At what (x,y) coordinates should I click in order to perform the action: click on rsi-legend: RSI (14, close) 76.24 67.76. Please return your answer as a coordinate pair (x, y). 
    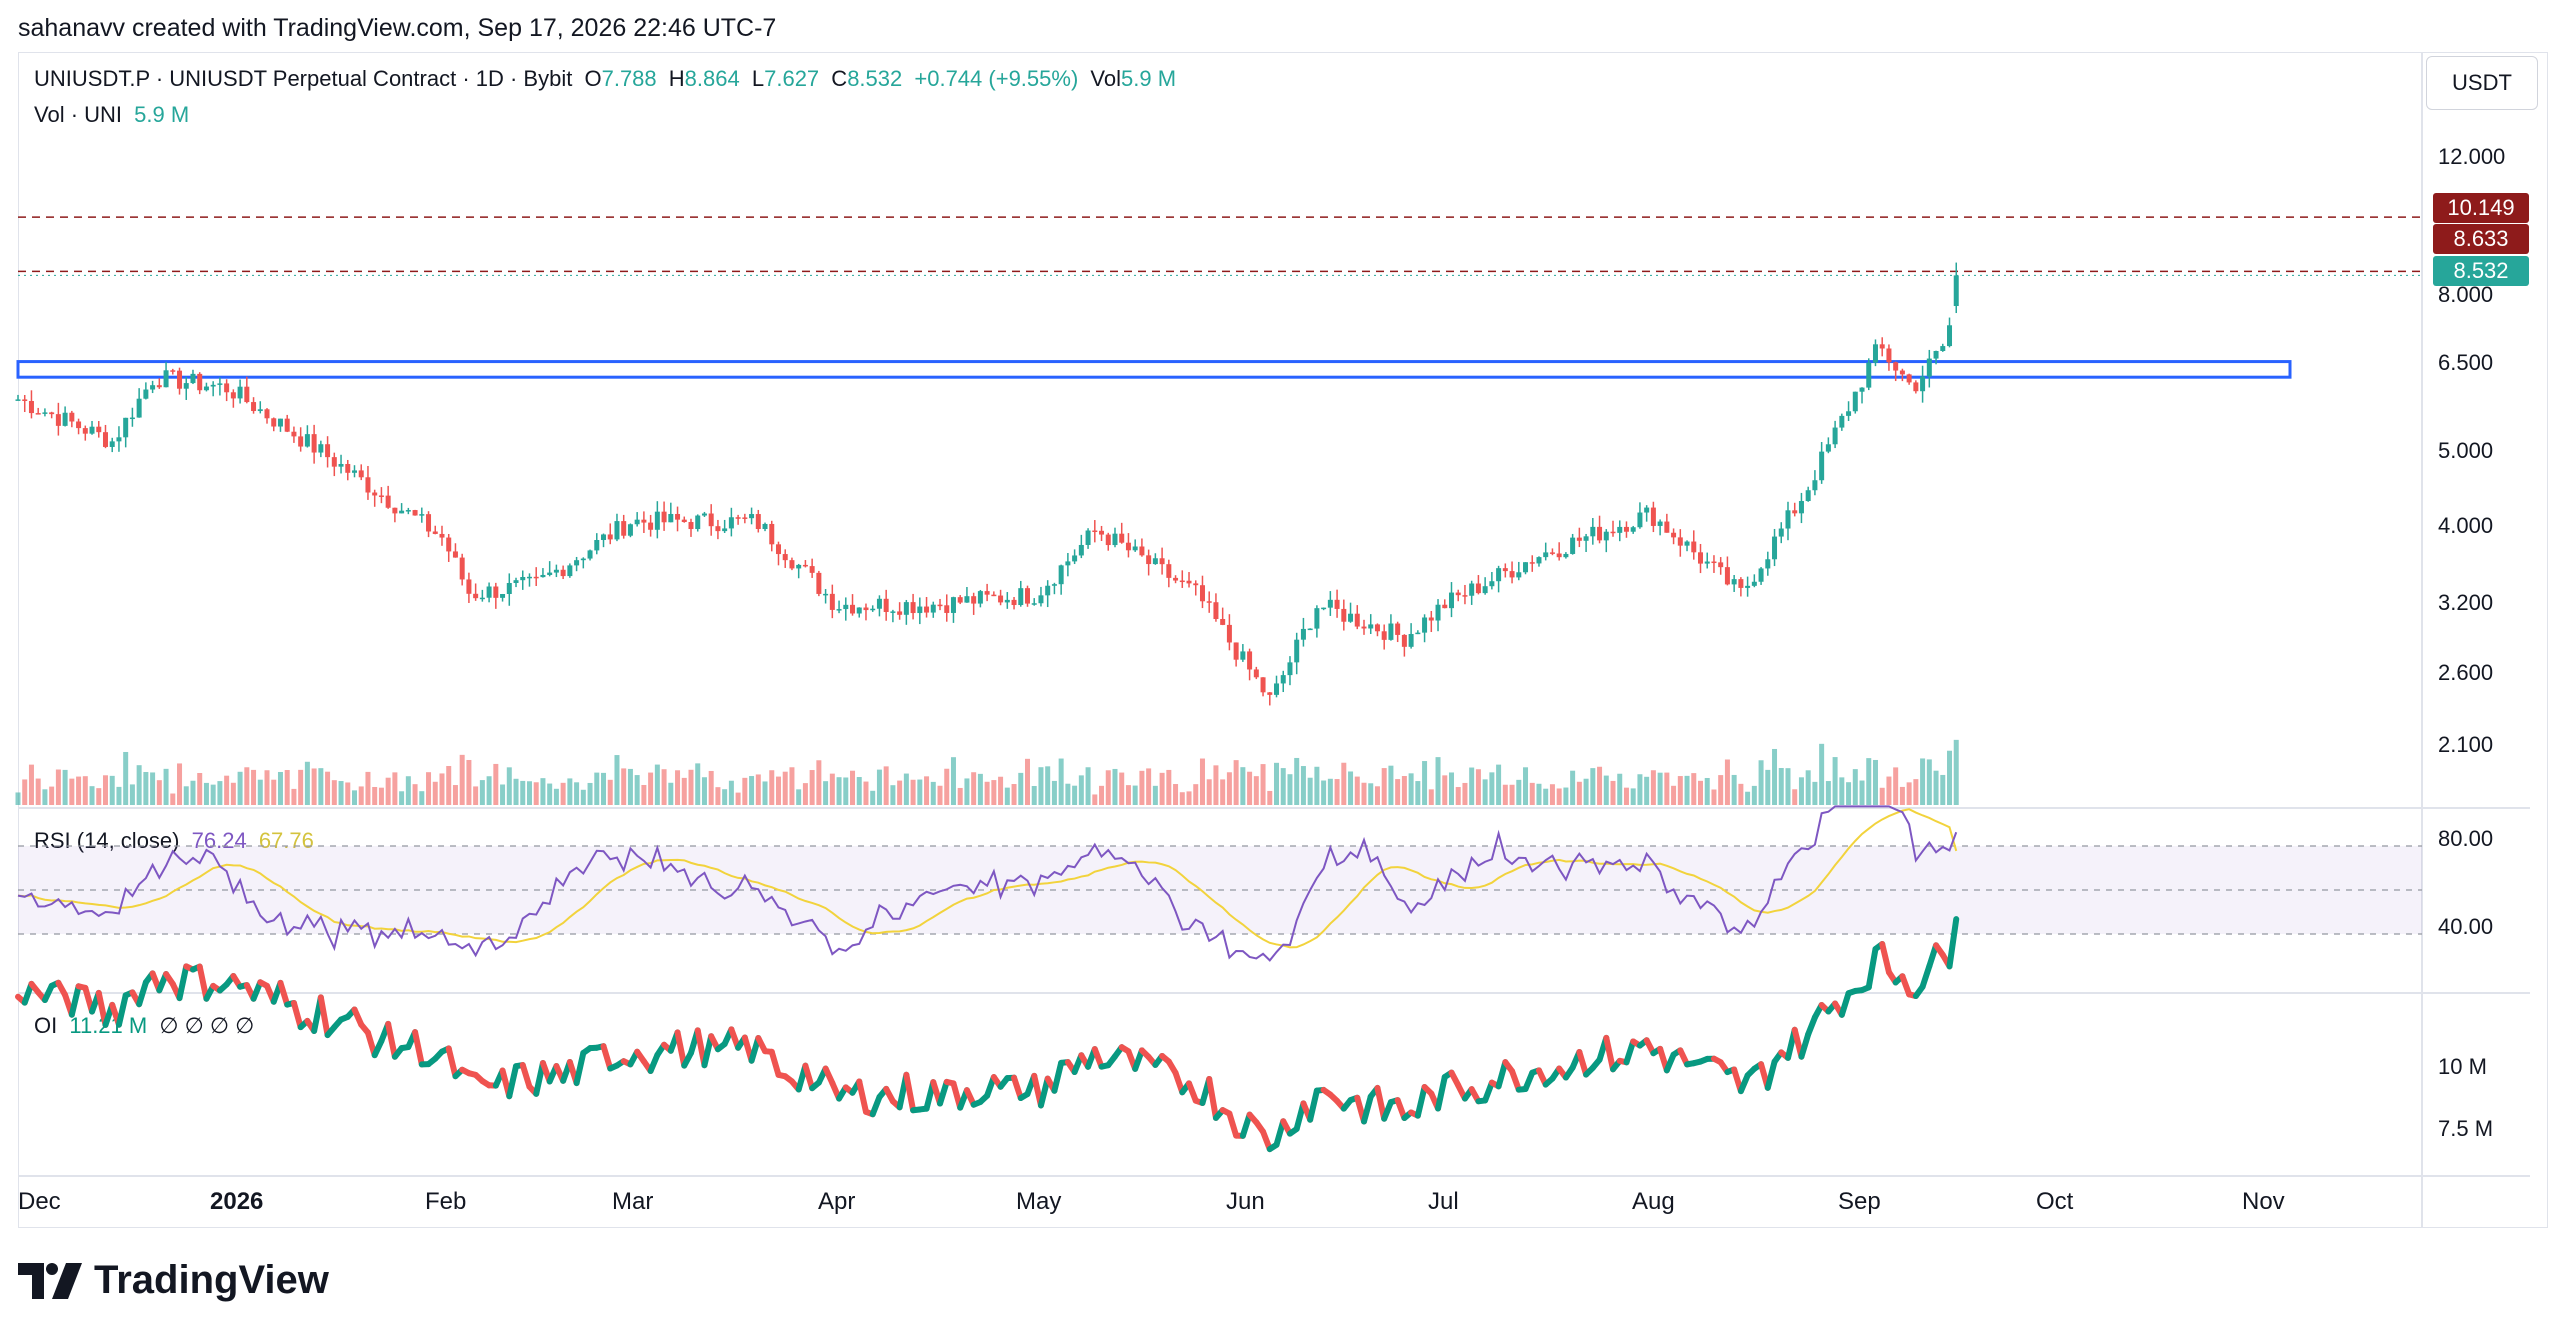
    Looking at the image, I should click on (177, 841).